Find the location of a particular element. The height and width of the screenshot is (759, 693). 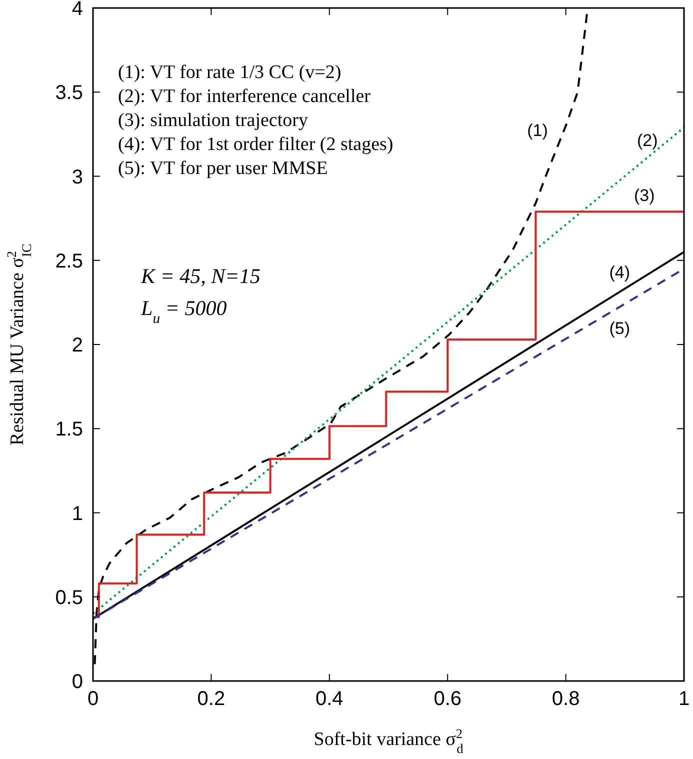

annotation: (3): simulation trajectory is located at coordinates (213, 120).